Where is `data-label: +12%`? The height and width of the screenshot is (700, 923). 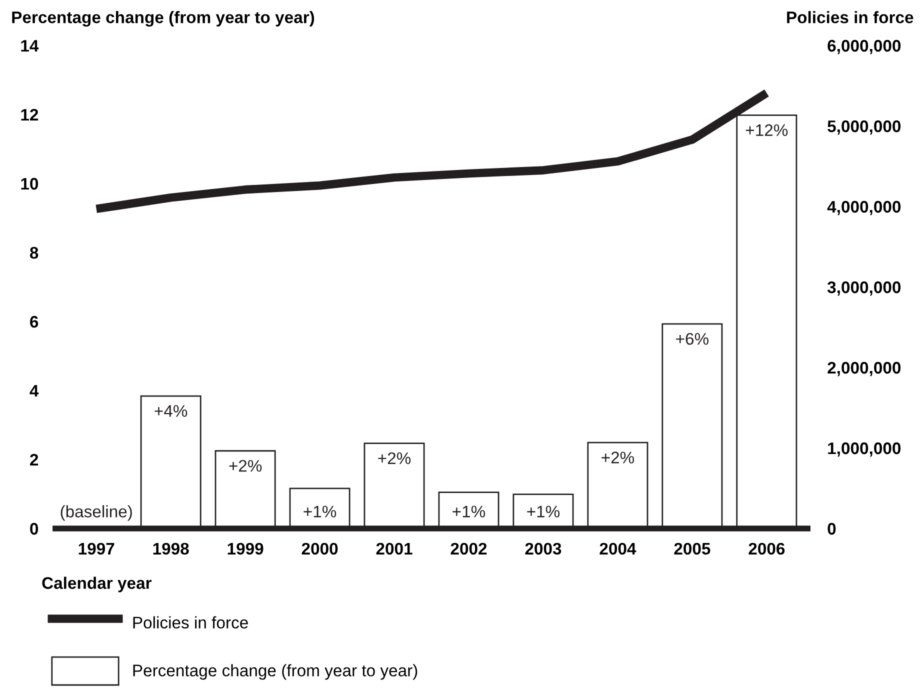
data-label: +12% is located at coordinates (767, 130).